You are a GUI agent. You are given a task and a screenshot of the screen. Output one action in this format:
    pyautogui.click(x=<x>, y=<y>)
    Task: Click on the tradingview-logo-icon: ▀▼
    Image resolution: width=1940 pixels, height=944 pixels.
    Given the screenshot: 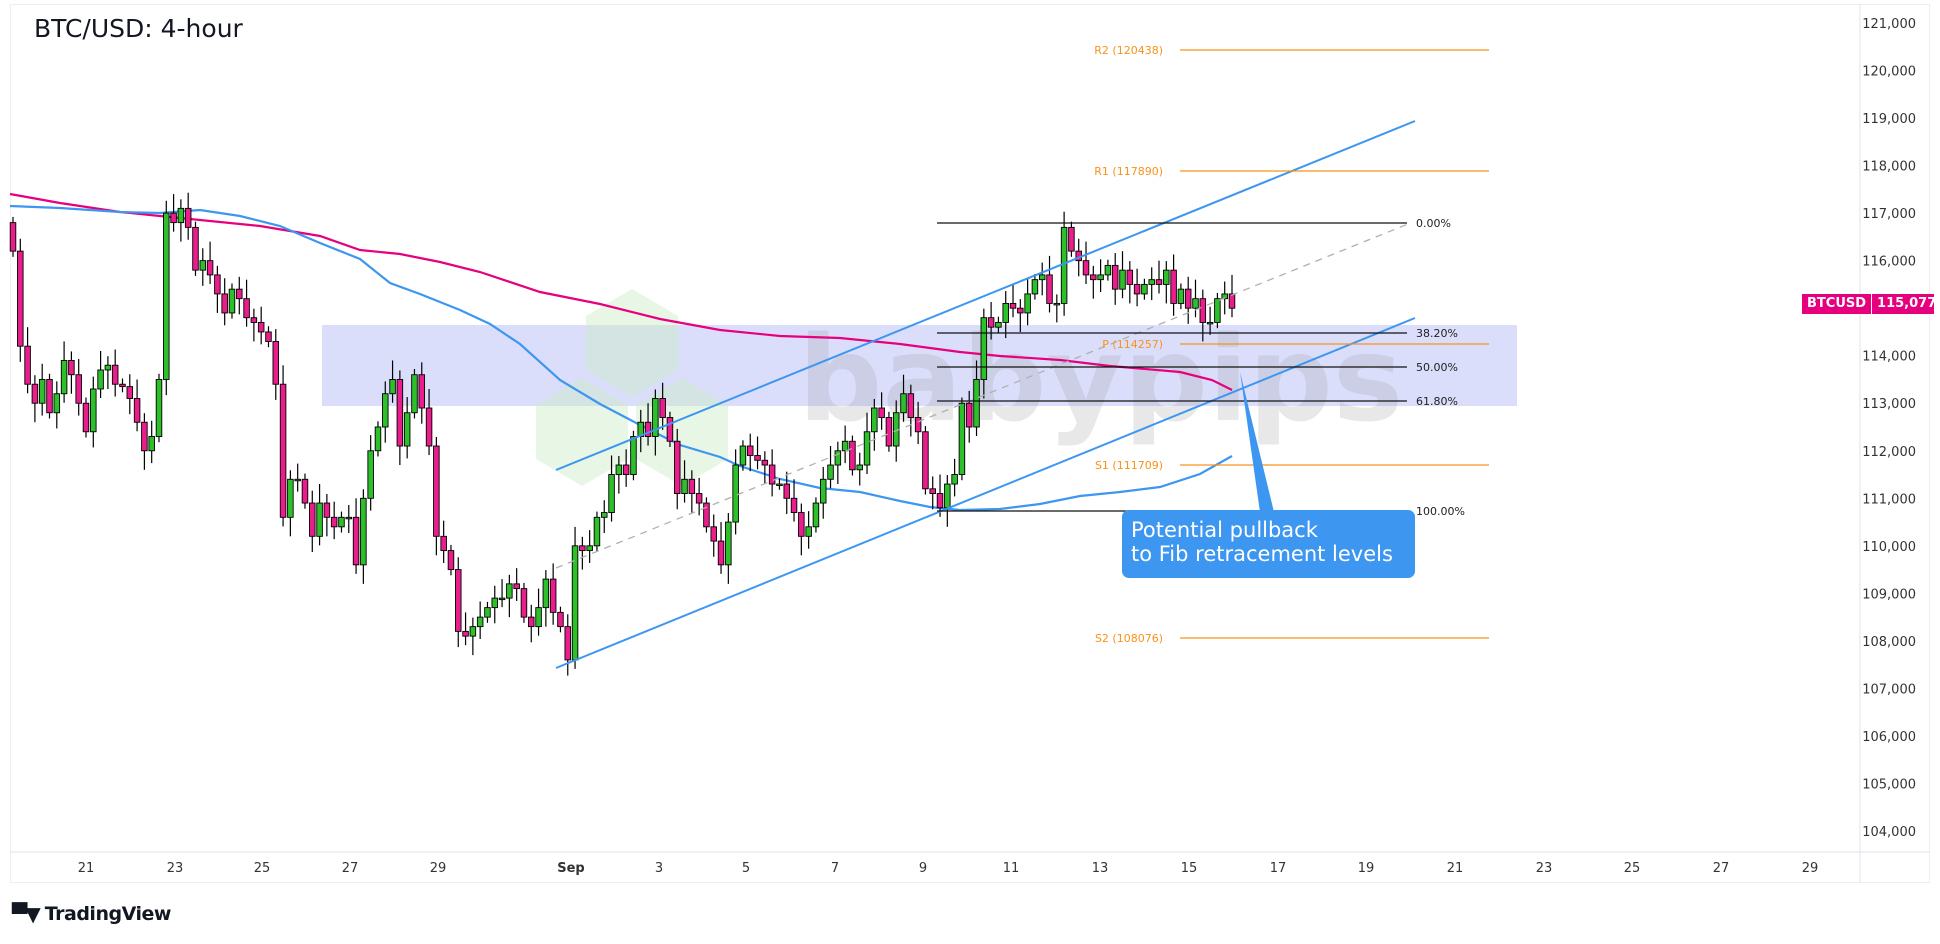 What is the action you would take?
    pyautogui.click(x=26, y=914)
    